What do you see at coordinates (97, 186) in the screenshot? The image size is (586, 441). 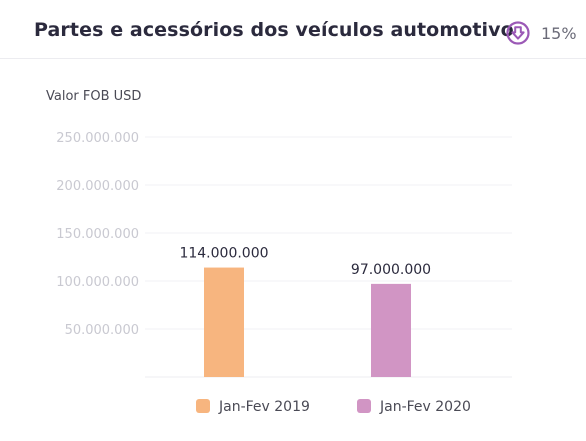 I see `y-tick-label: 200.000.000` at bounding box center [97, 186].